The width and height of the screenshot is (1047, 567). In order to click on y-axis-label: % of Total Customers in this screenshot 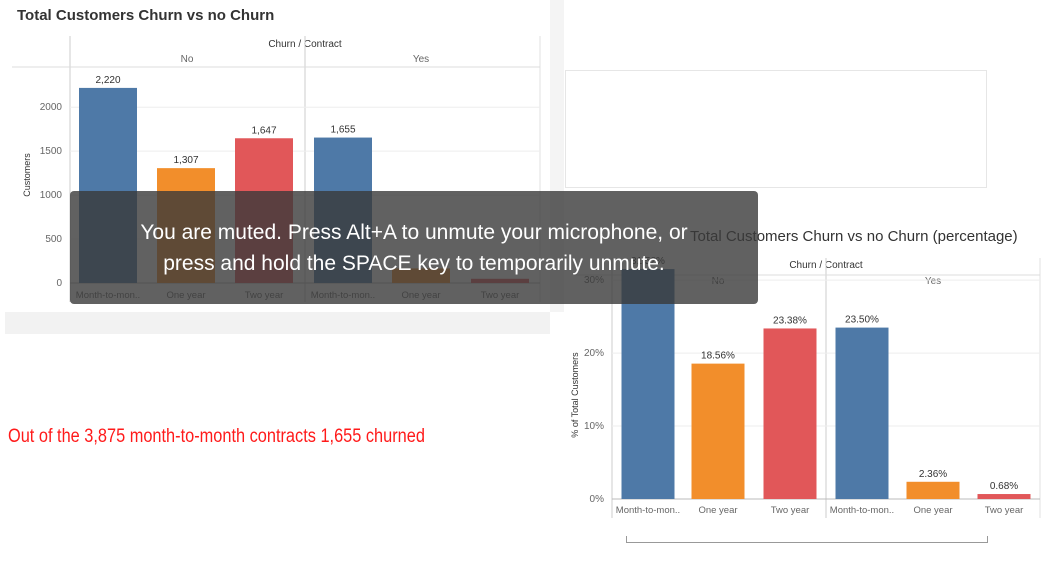, I will do `click(575, 395)`.